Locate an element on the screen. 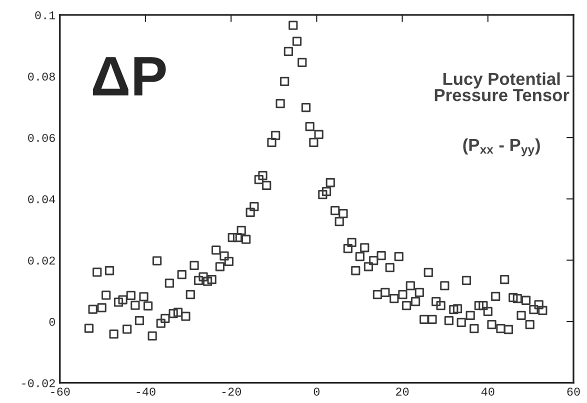  y-tick-label: 0.06 is located at coordinates (41, 138).